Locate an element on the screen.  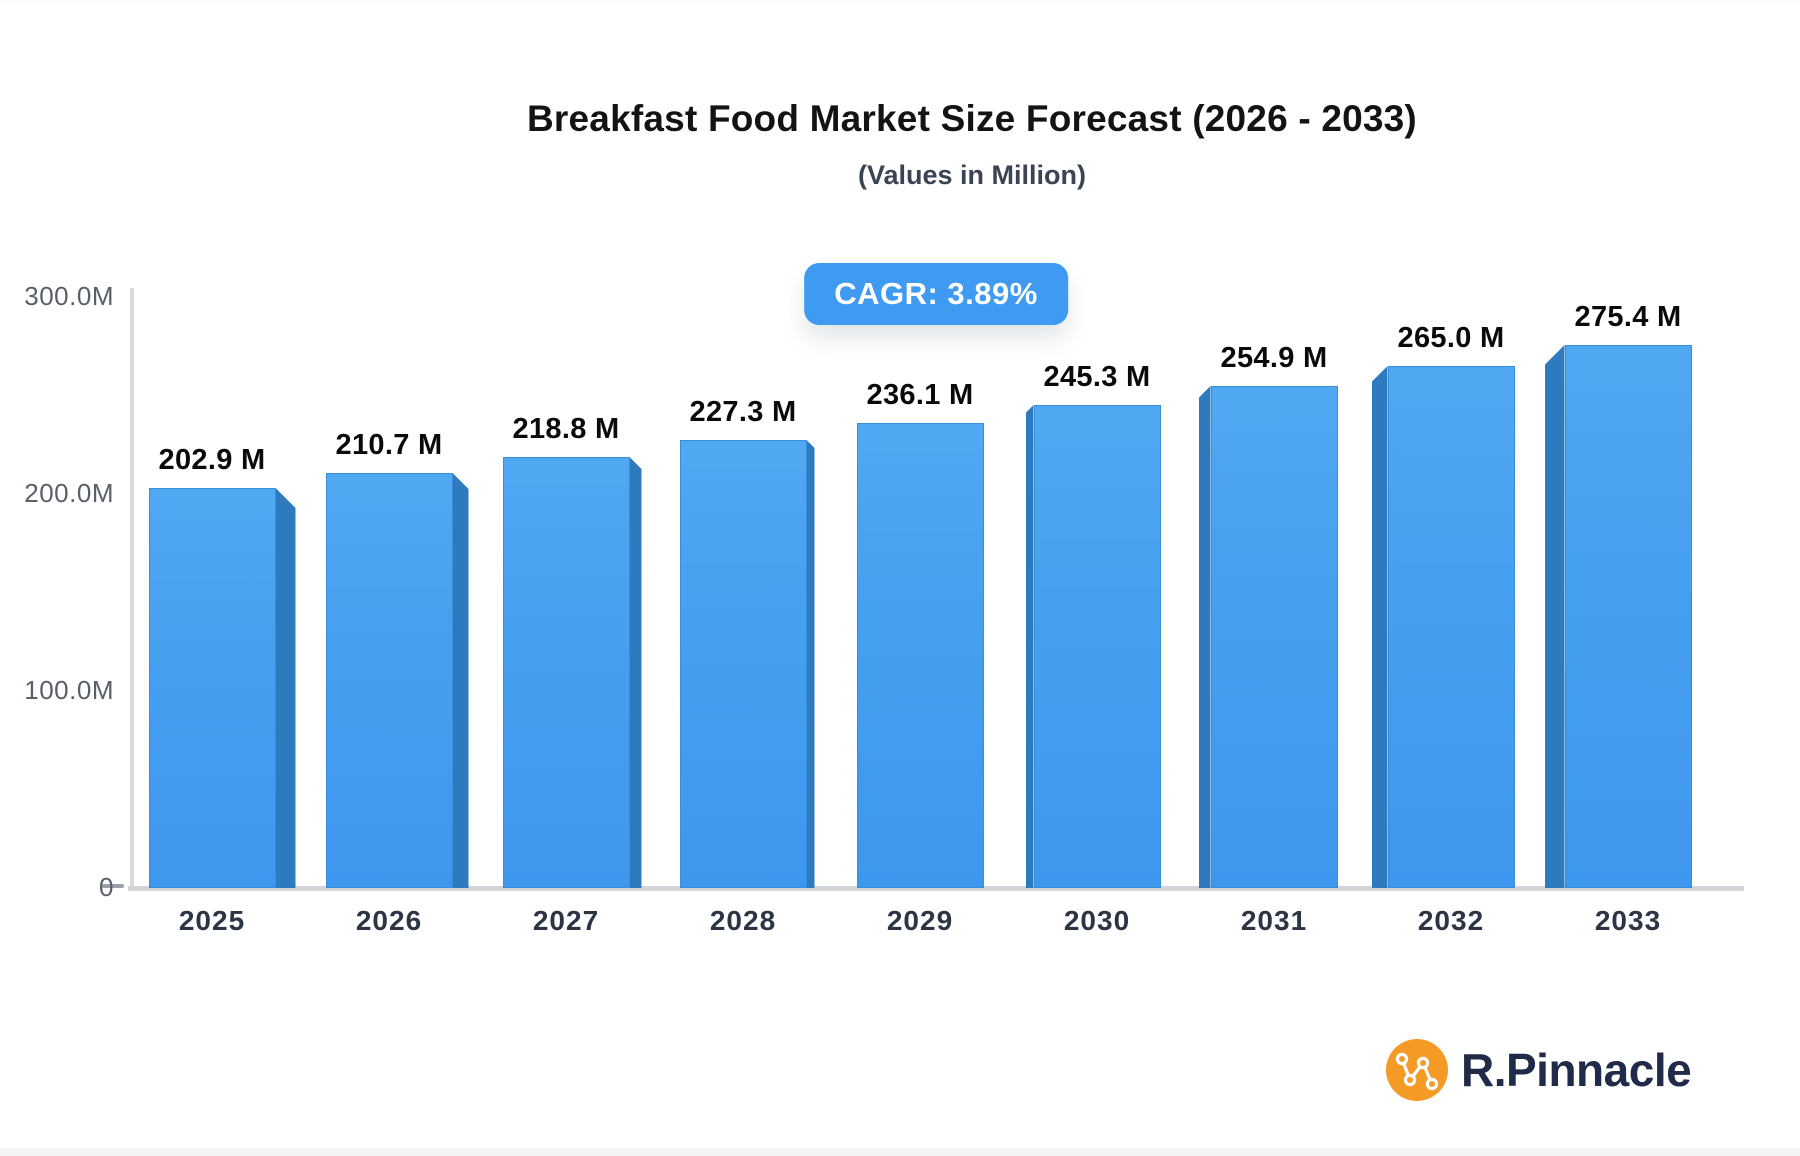
bar-2030-3d-side-face is located at coordinates (1029, 646).